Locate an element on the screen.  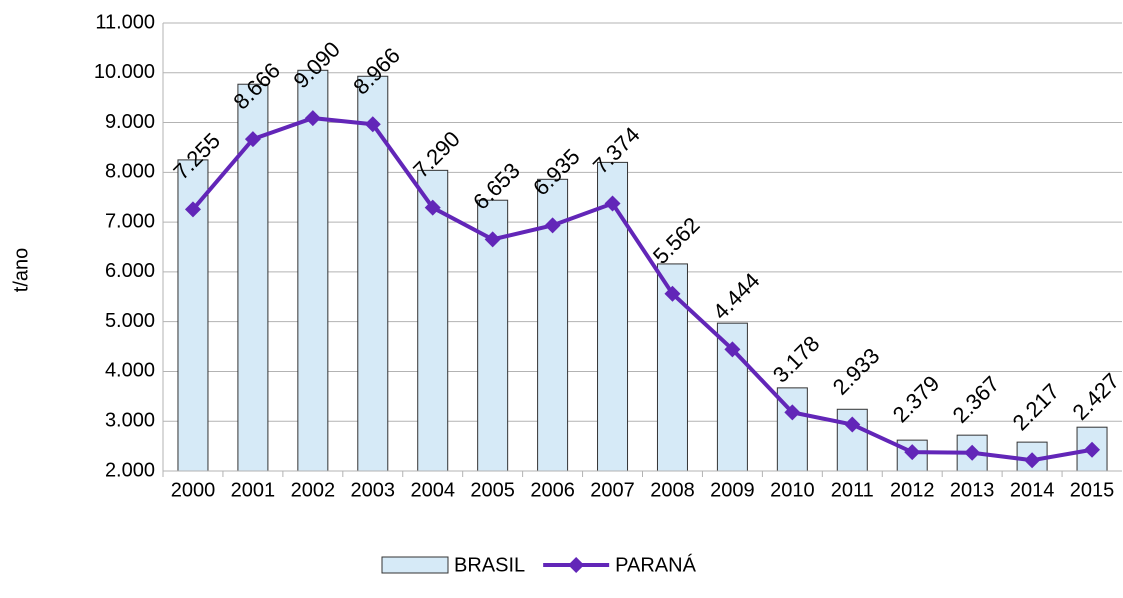
y-tick-label: 8.000 is located at coordinates (130, 172).